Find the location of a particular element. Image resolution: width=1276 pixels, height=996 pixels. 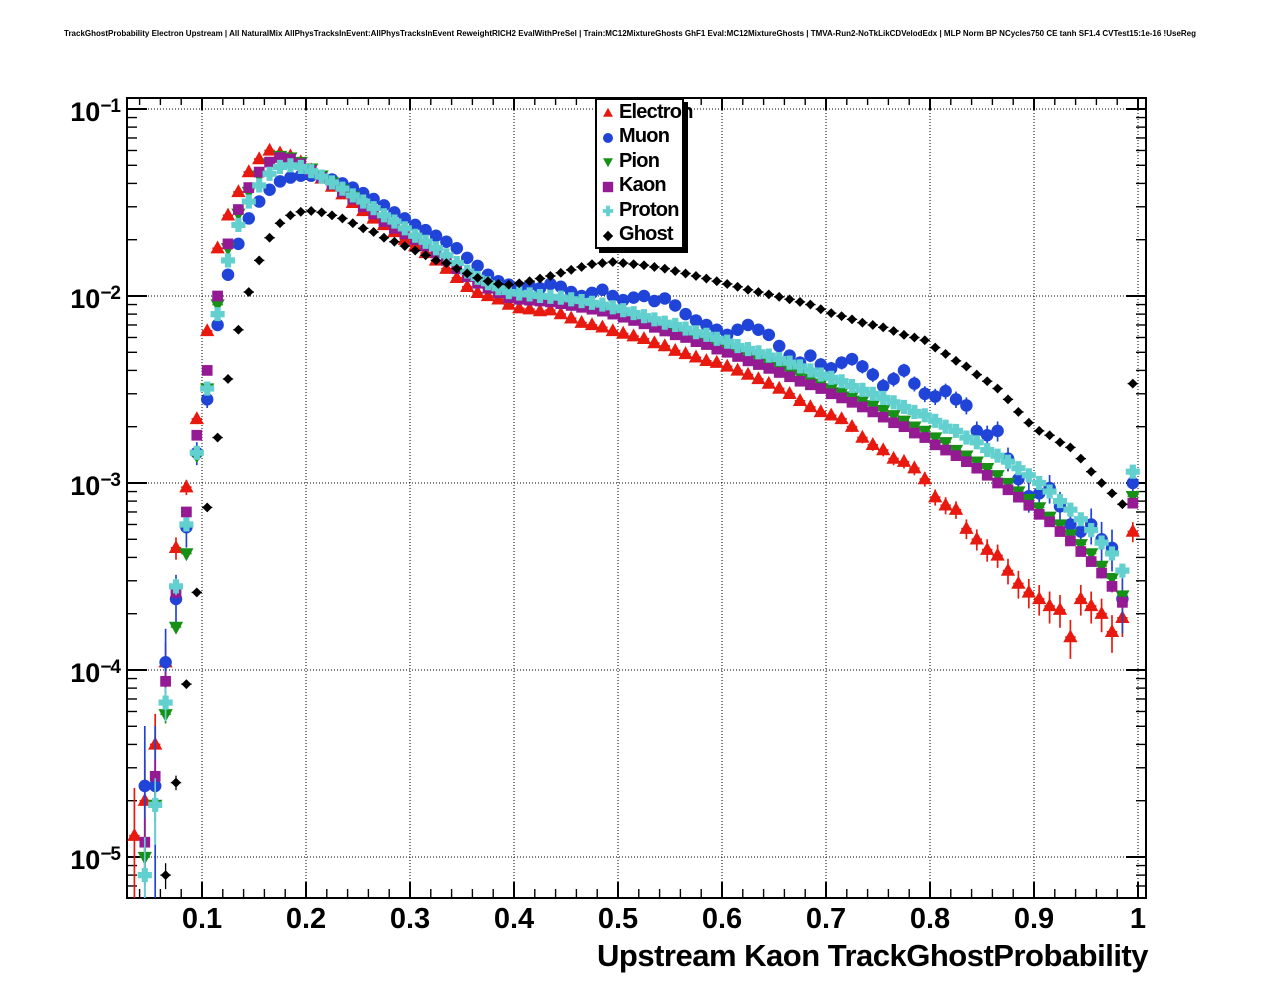

legend-label: Muon is located at coordinates (644, 136).